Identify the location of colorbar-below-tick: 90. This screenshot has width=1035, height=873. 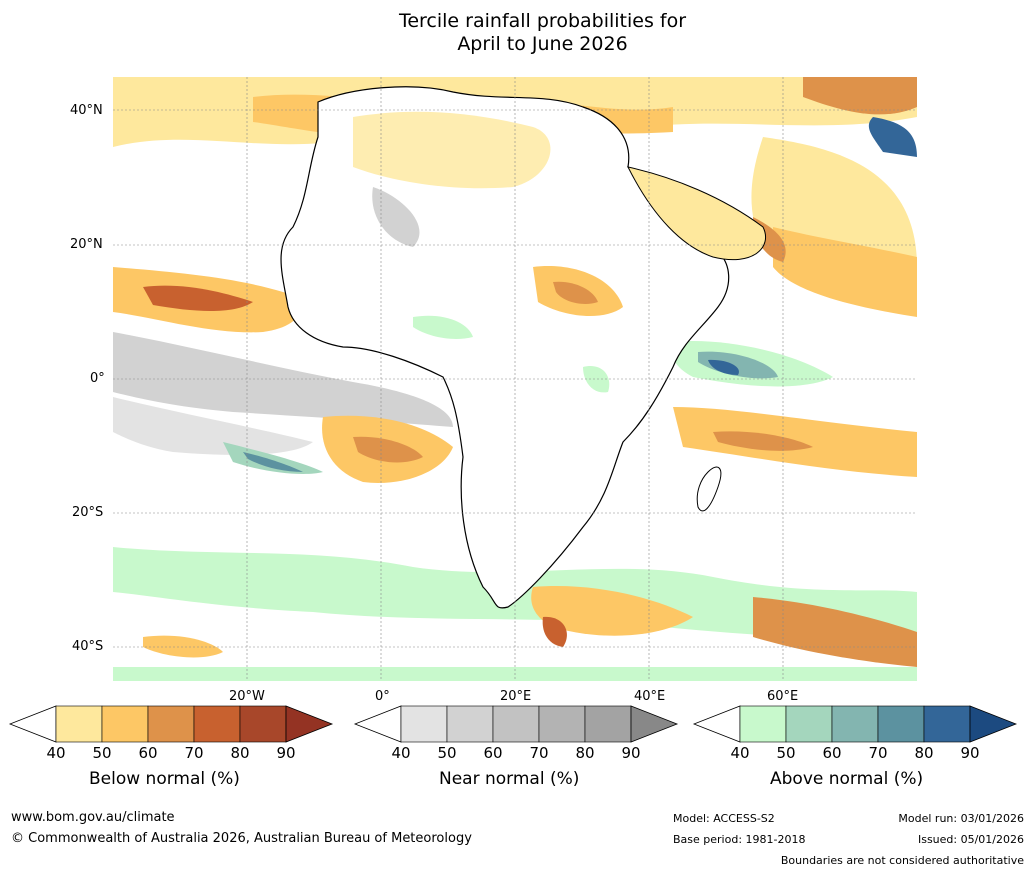
(286, 753).